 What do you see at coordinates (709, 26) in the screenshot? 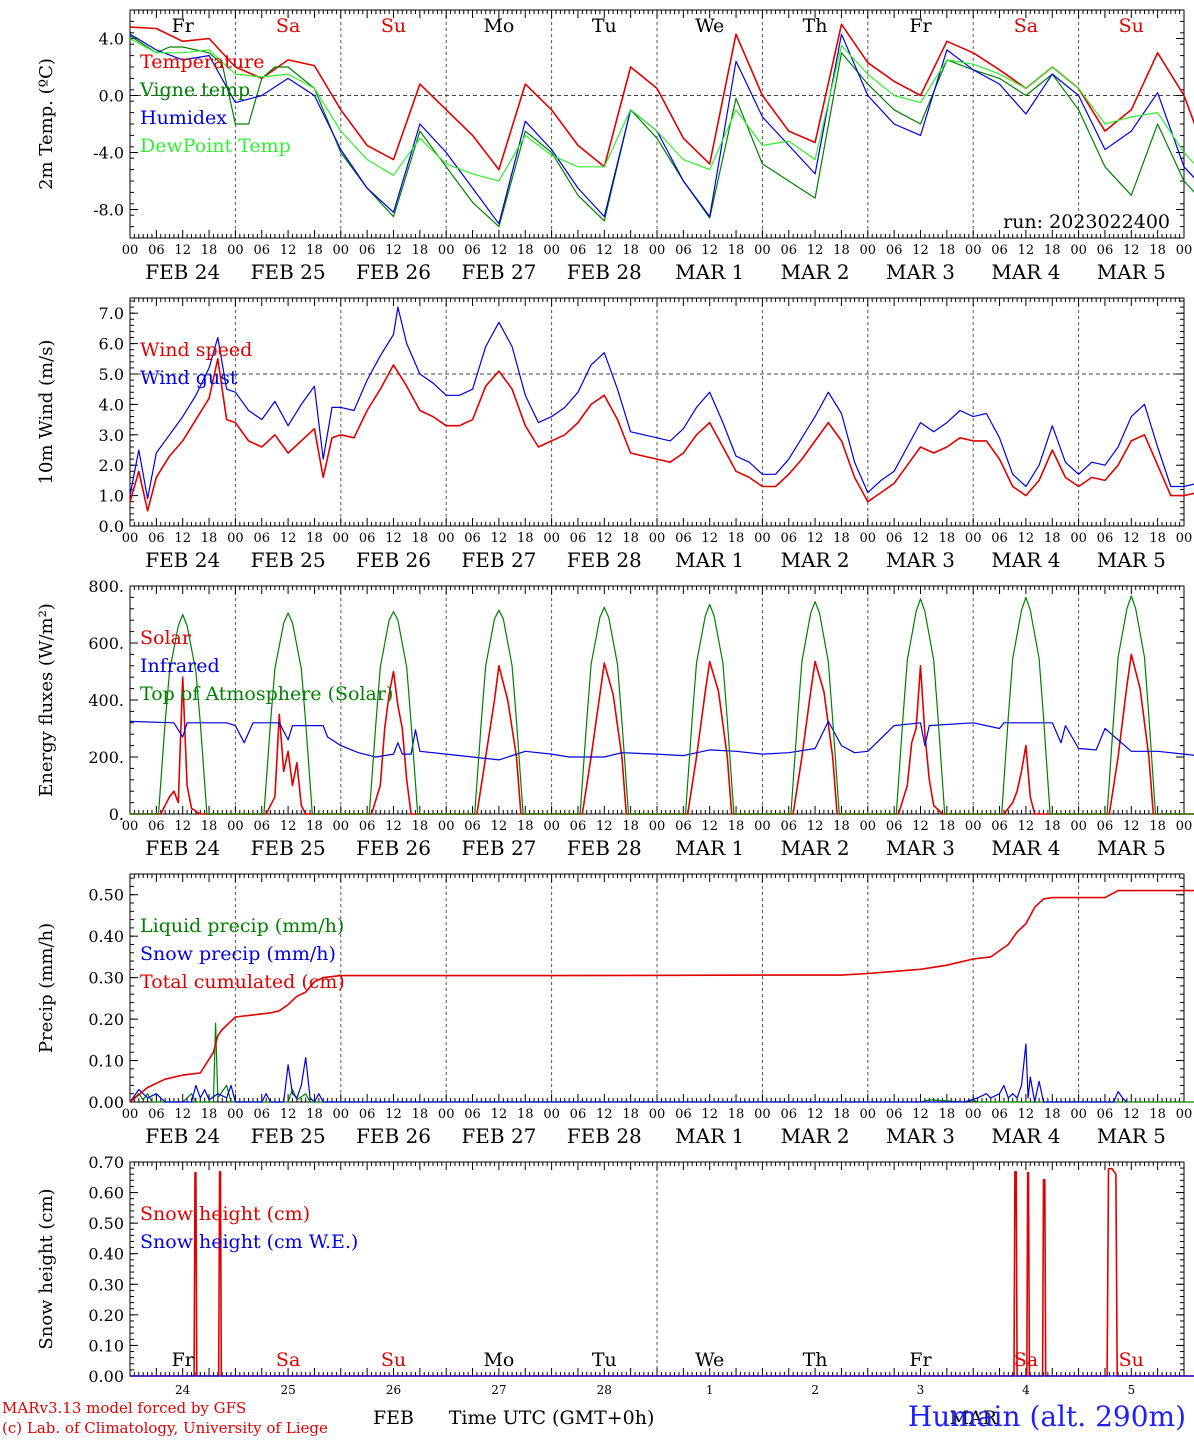
I see `weekday-label: We` at bounding box center [709, 26].